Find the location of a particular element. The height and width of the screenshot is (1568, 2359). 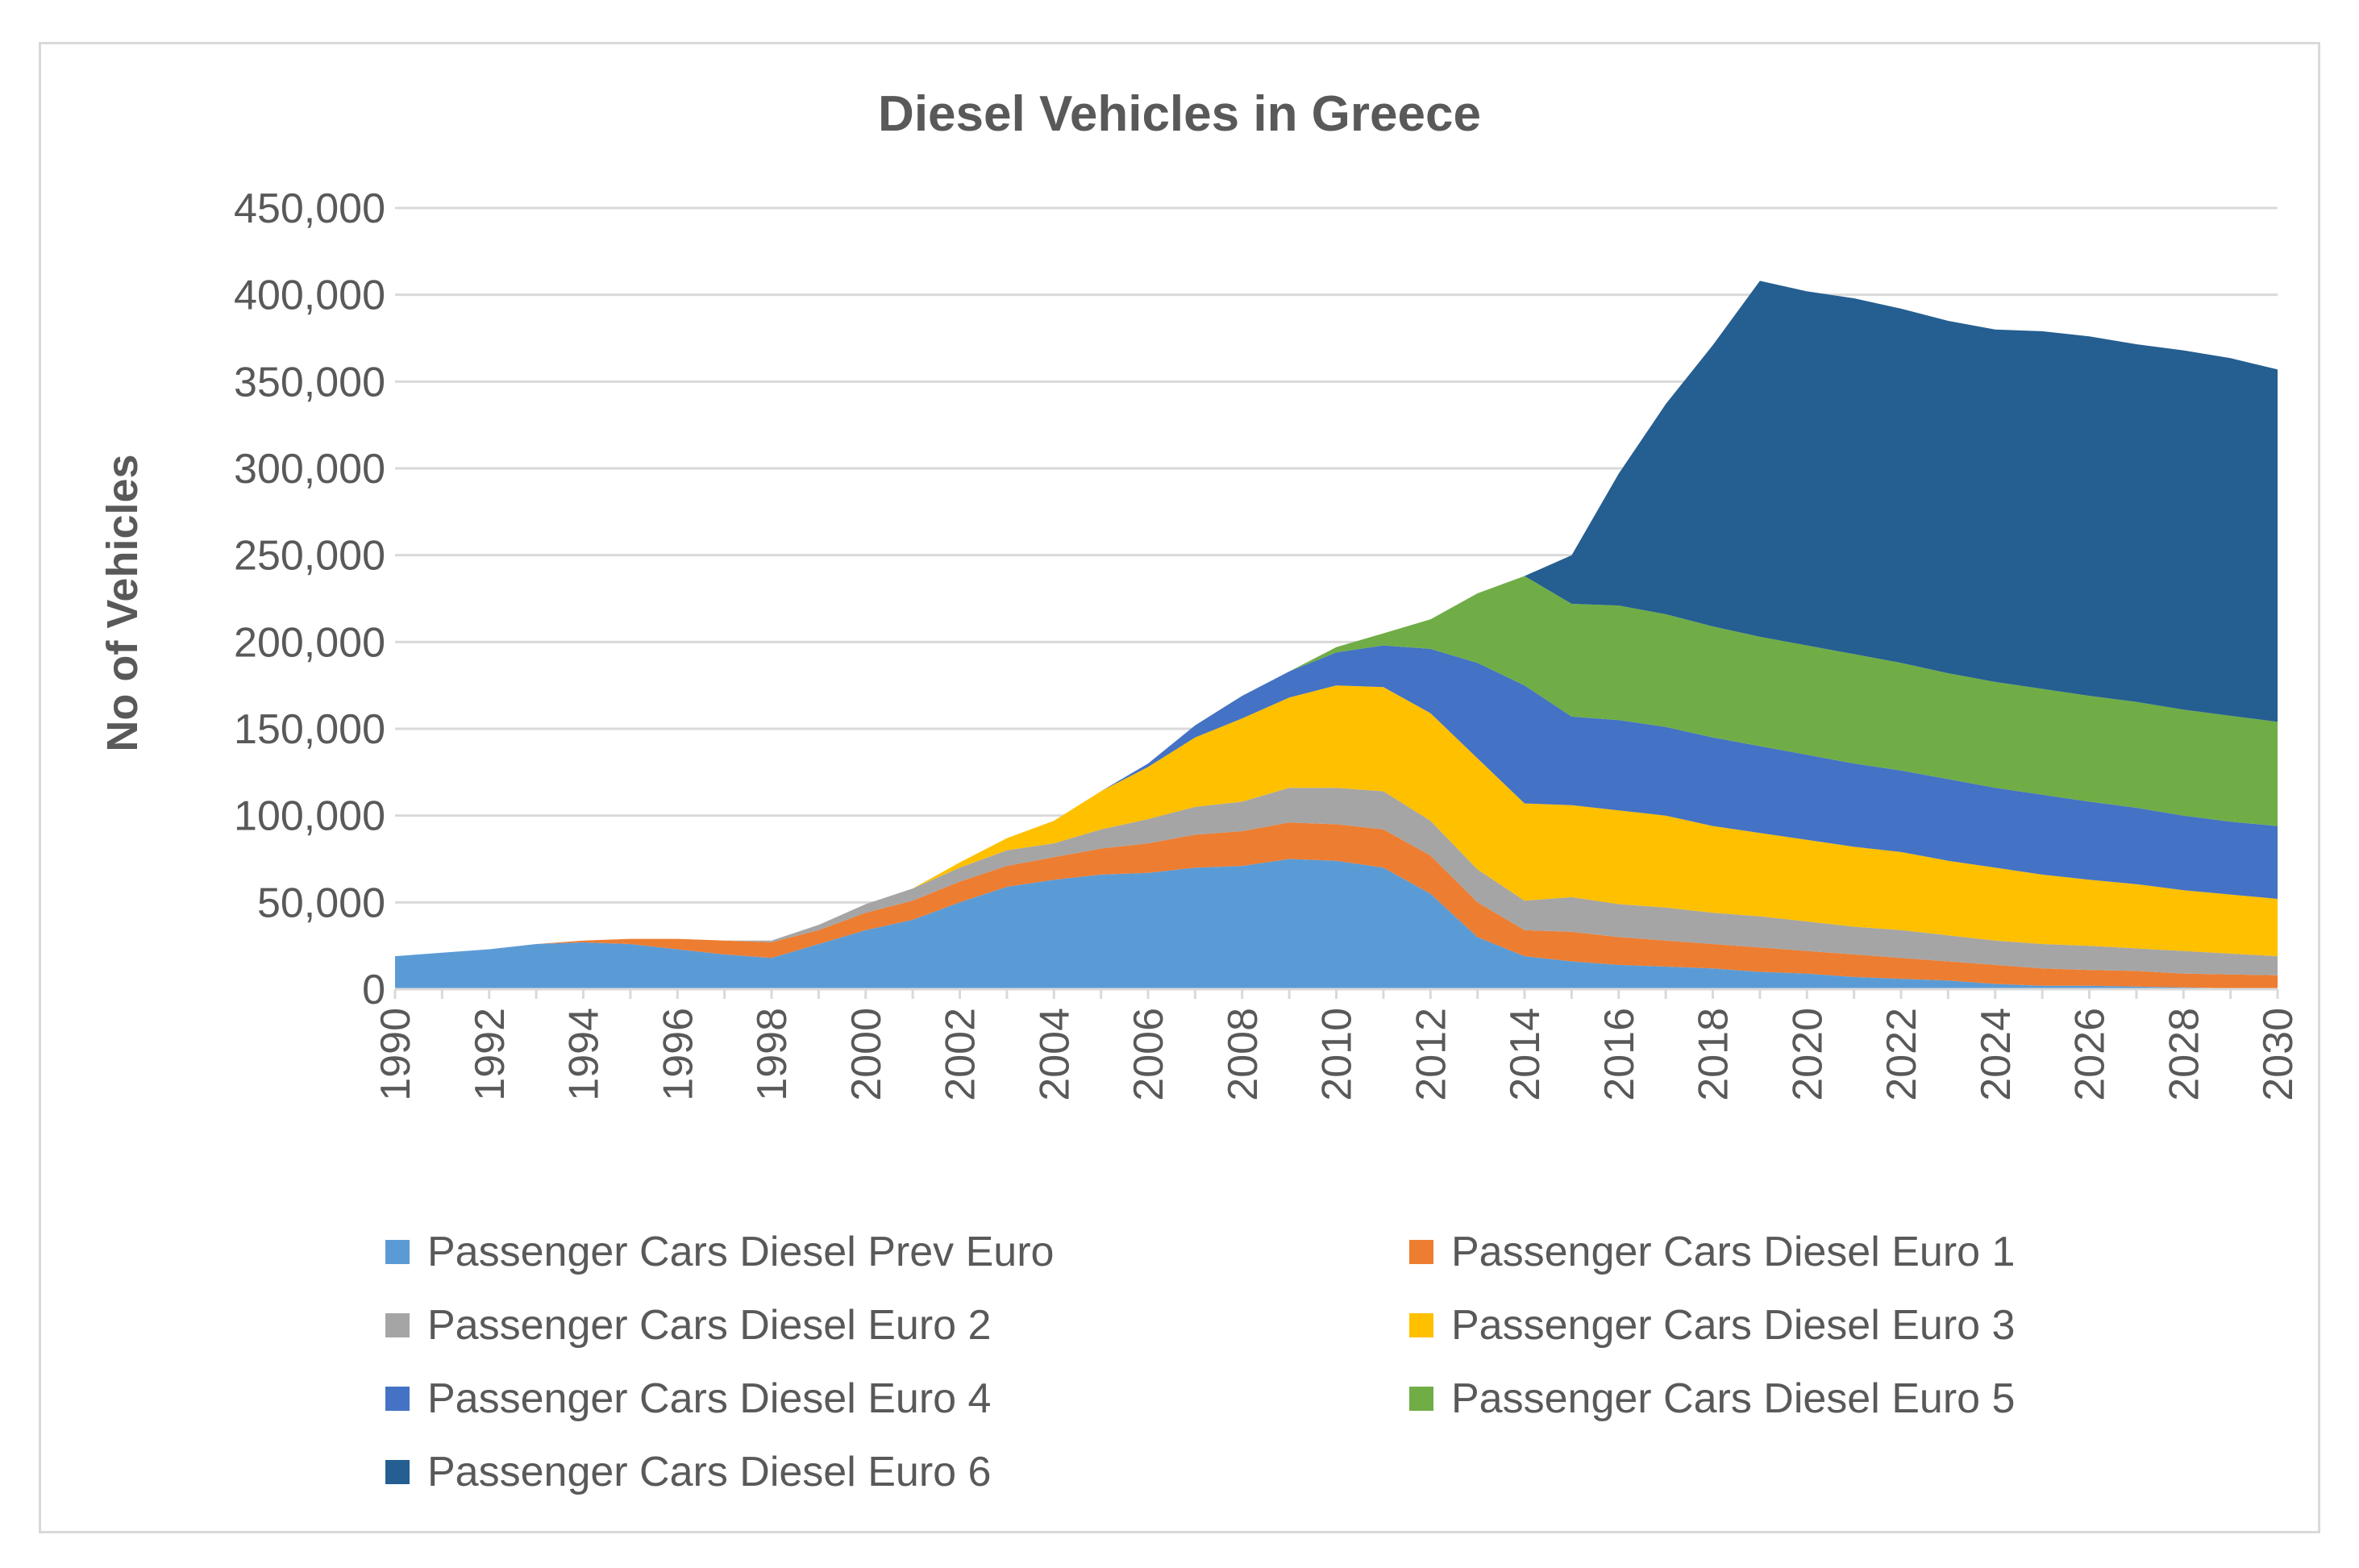

legend-label: Passenger Cars Diesel Euro 4 is located at coordinates (709, 1398).